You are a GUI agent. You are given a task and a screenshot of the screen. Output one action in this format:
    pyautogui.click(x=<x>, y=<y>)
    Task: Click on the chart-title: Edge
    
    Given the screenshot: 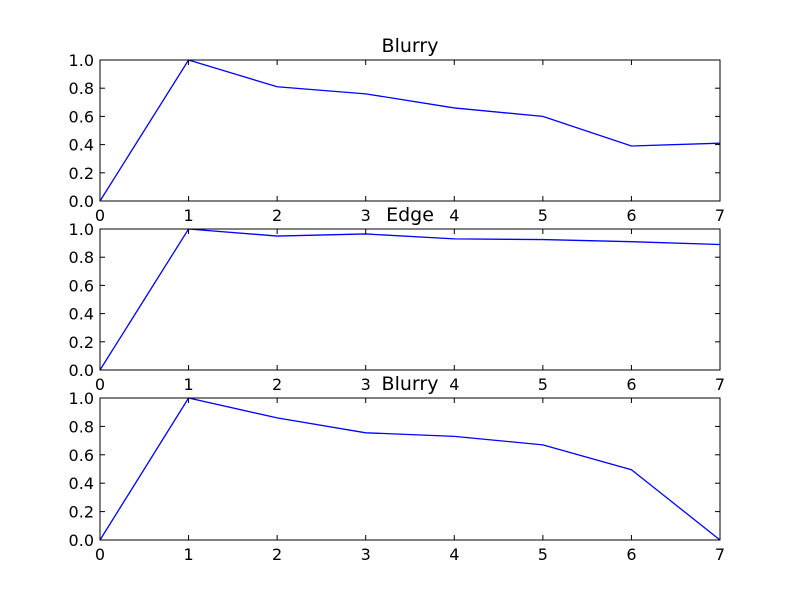 What is the action you would take?
    pyautogui.click(x=410, y=215)
    